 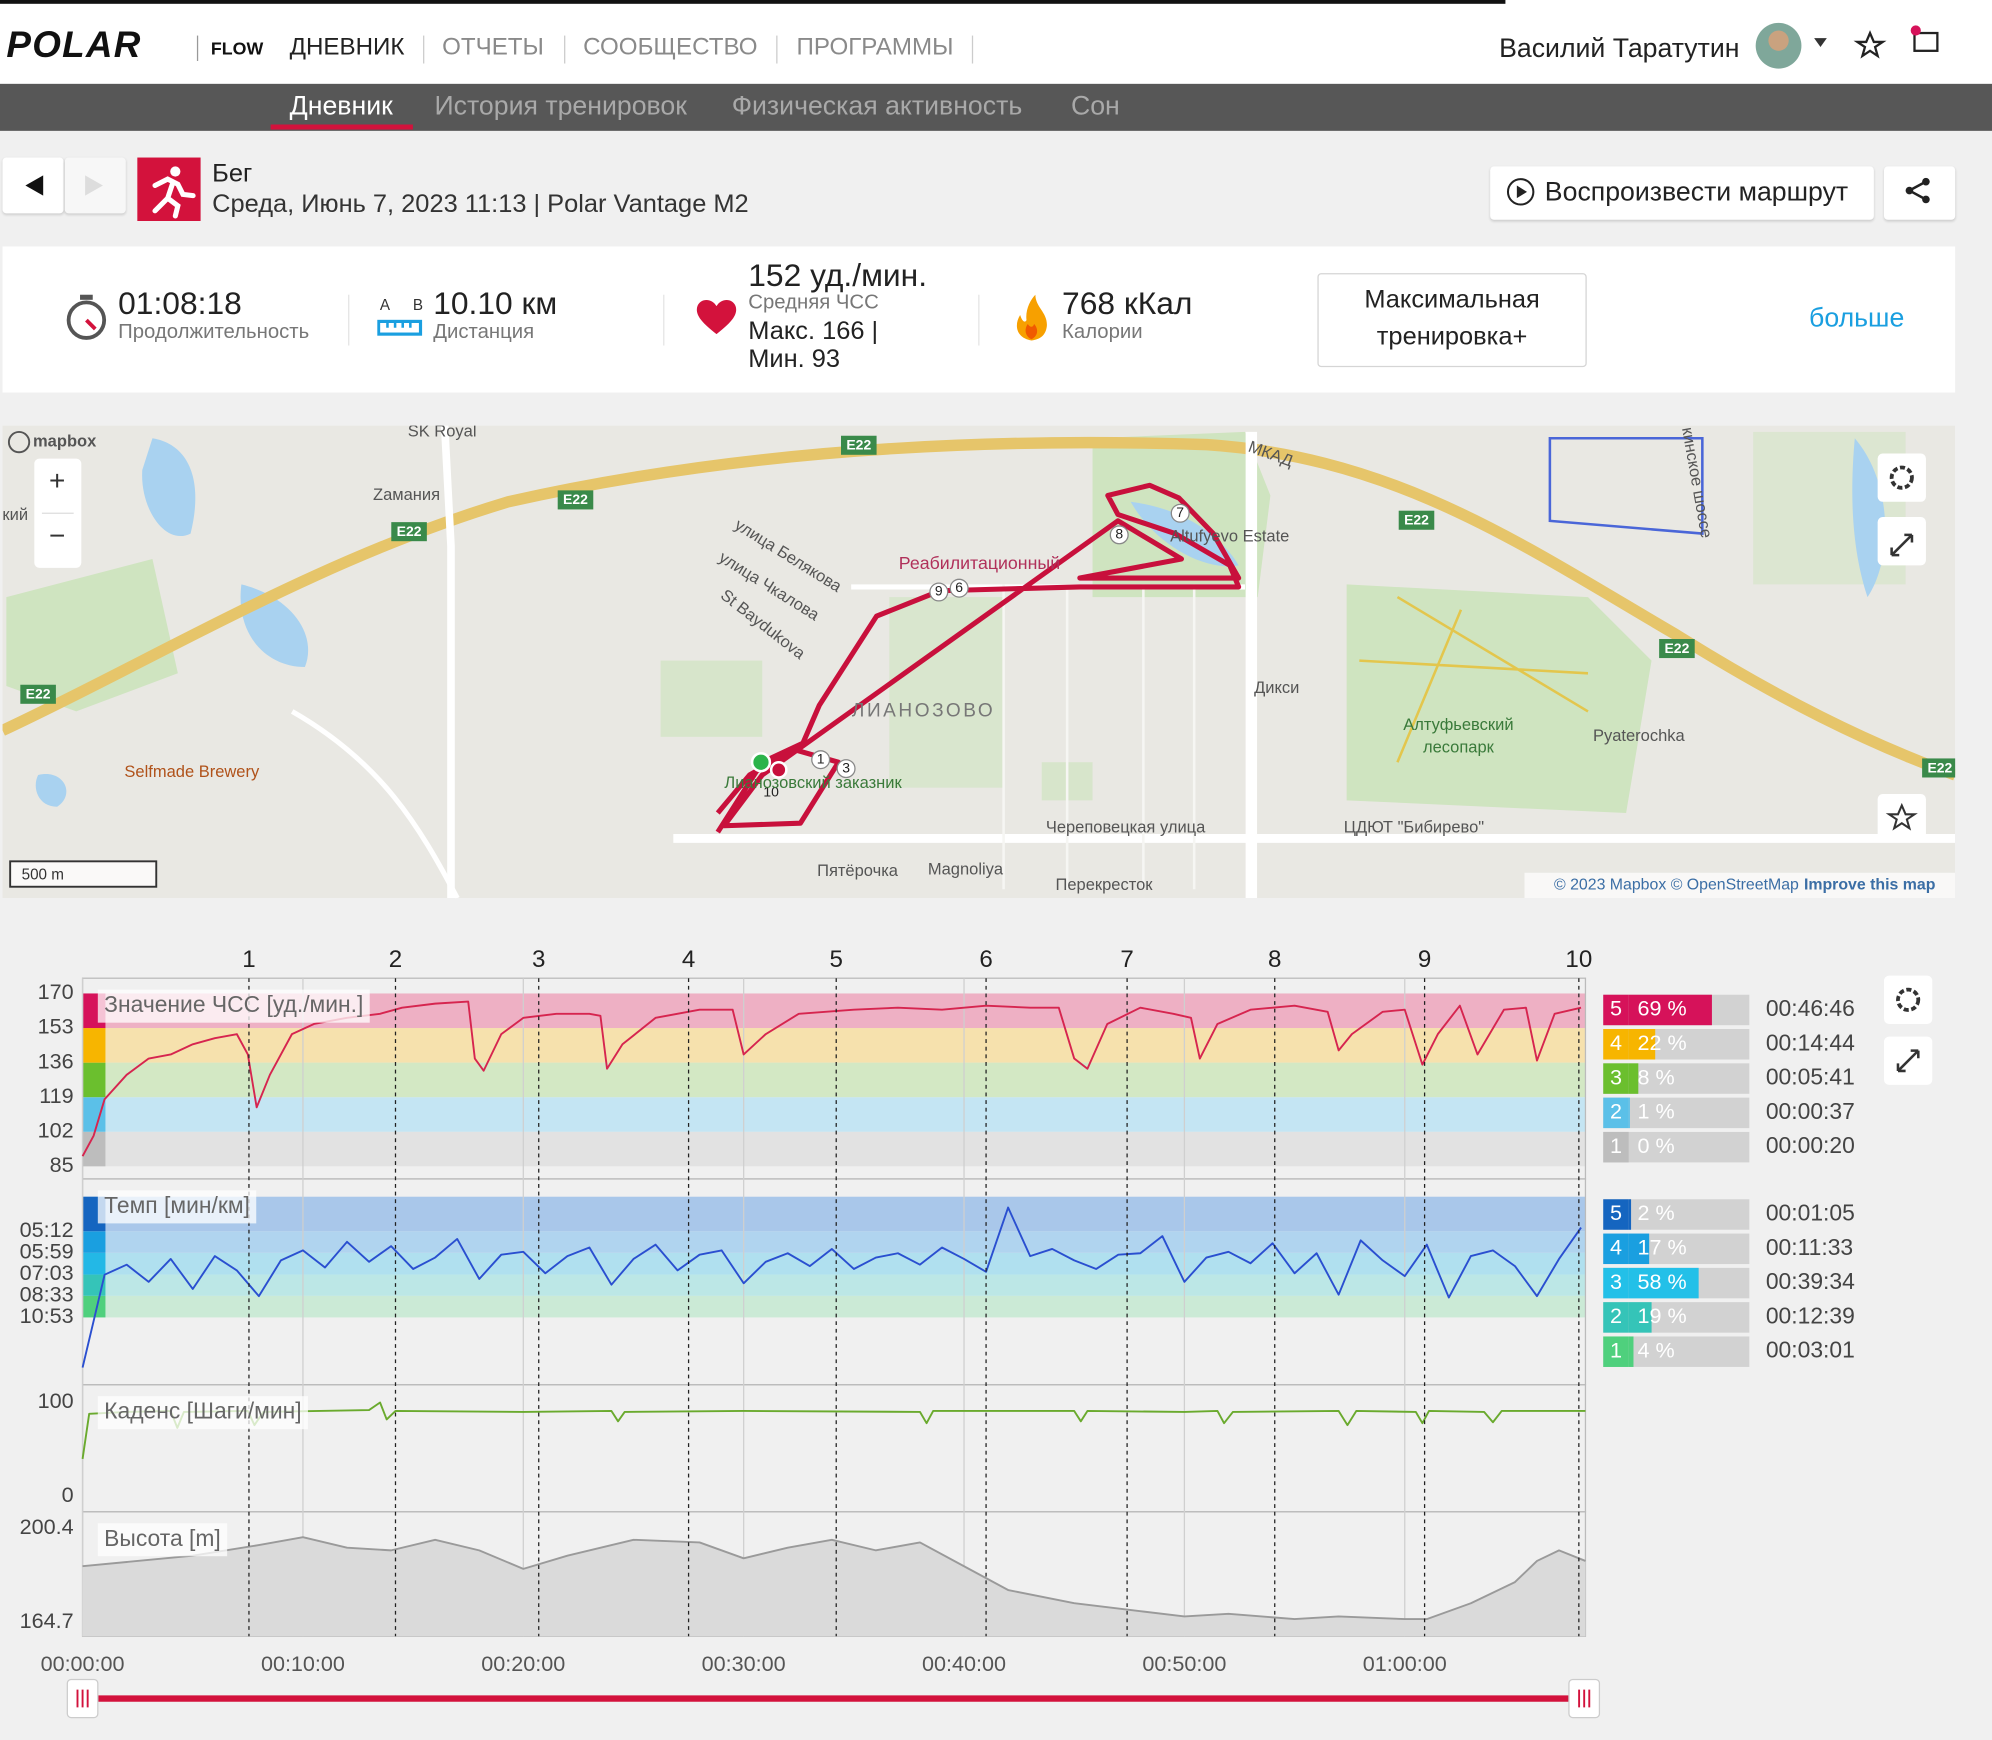 I want to click on duration-icon, so click(x=86, y=317).